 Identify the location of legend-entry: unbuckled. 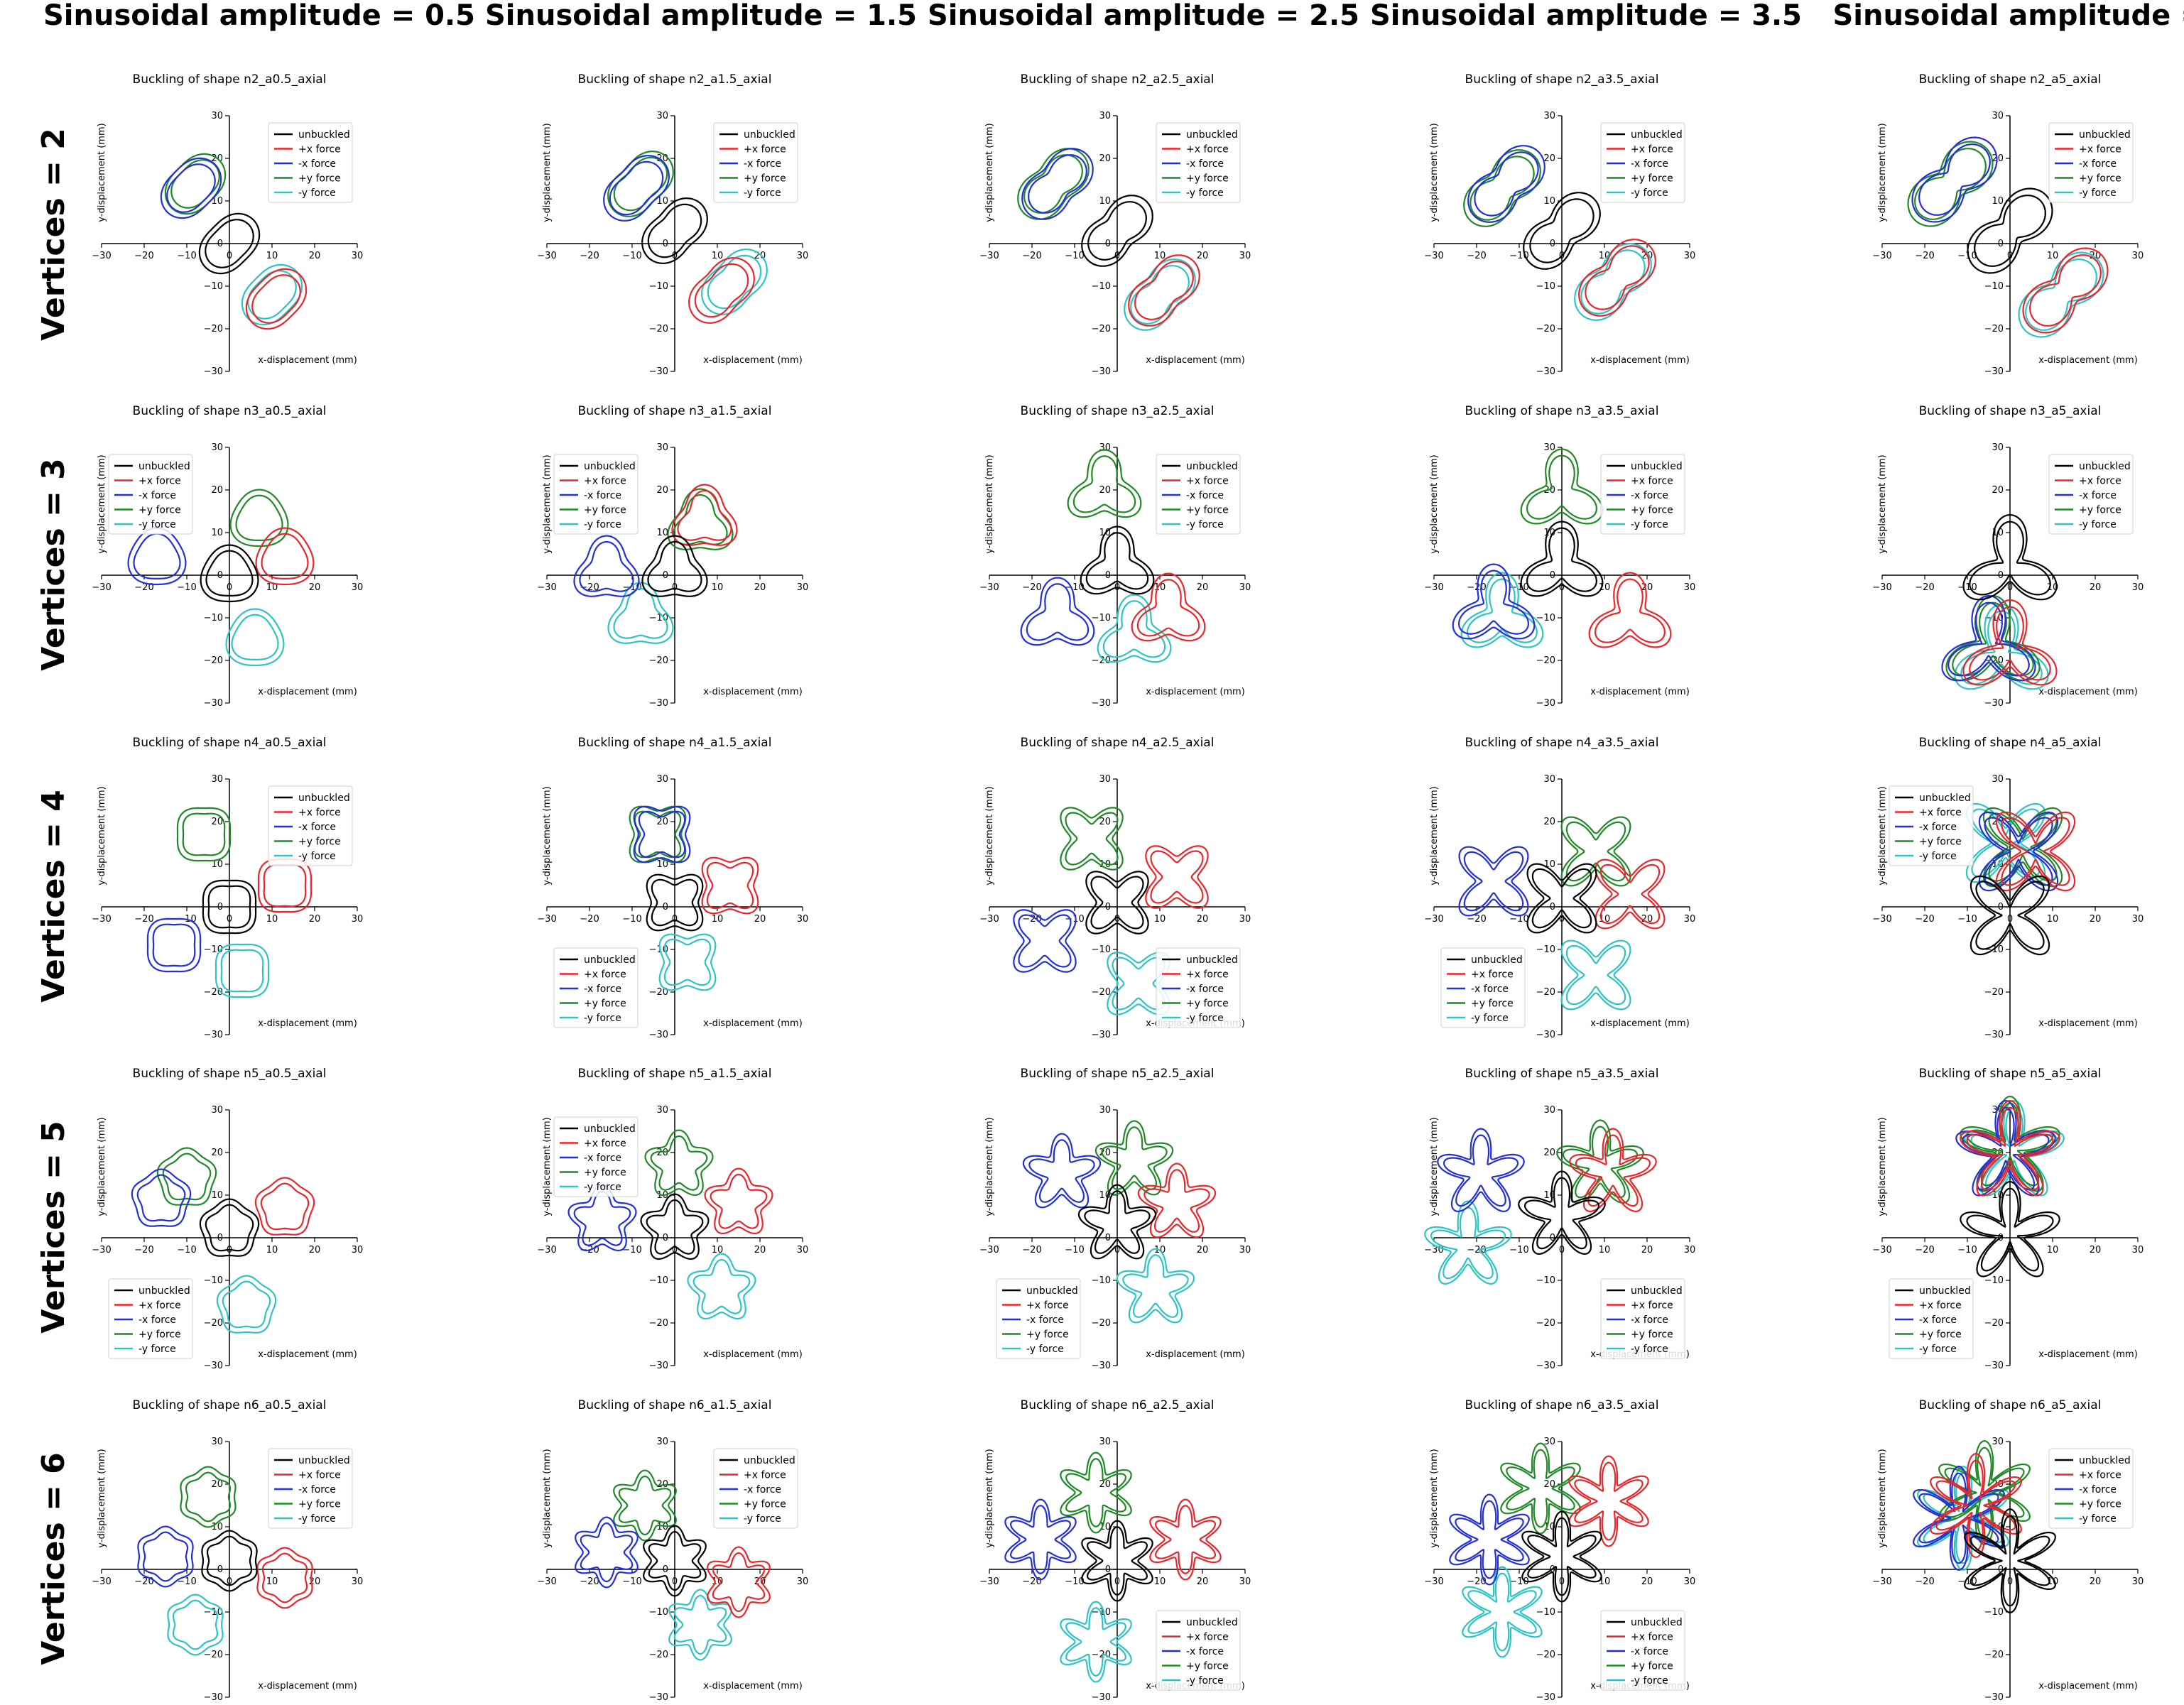
(610, 1129).